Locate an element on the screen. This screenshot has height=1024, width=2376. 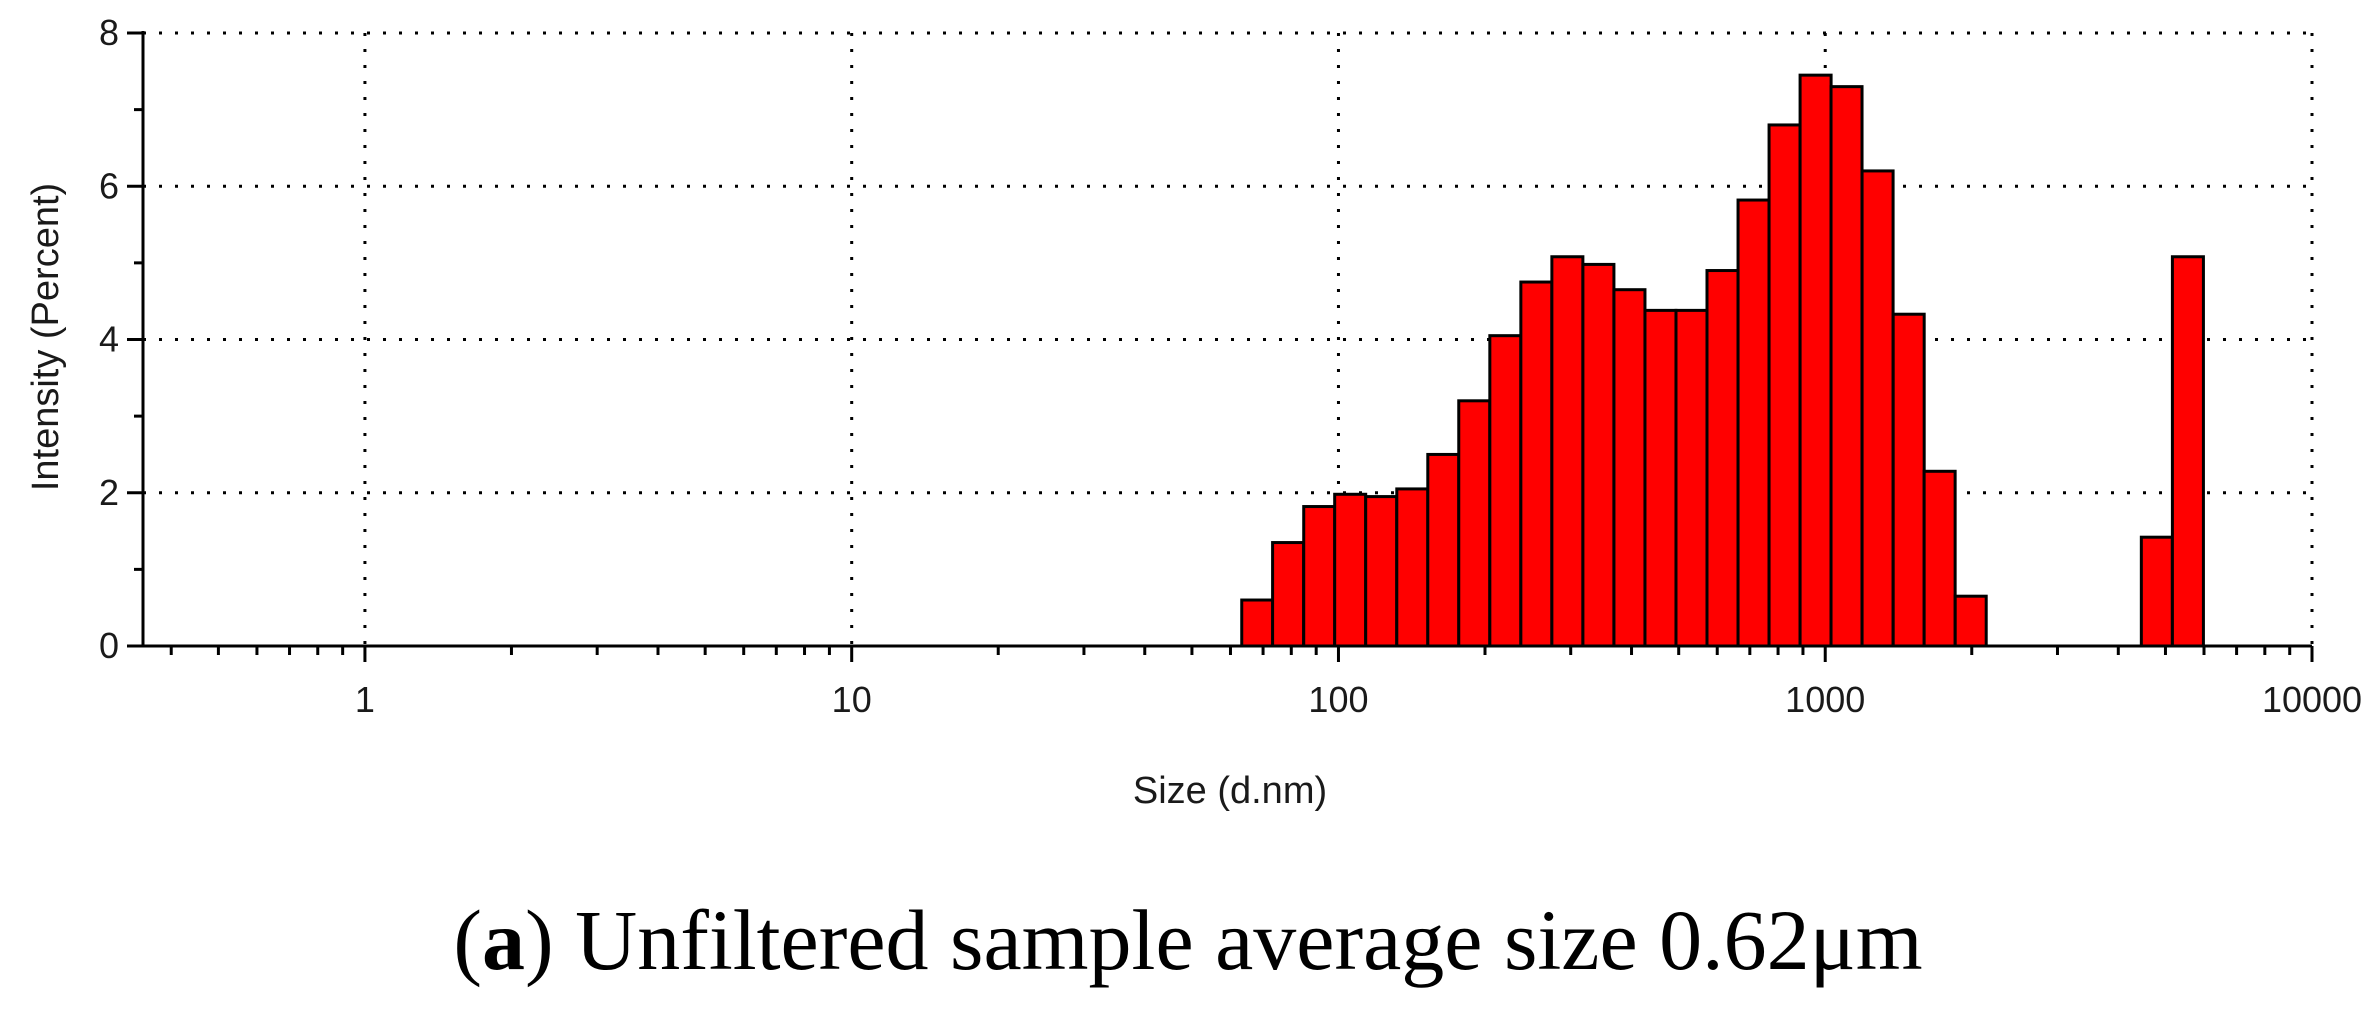
y-tick-labels: 0 2 4 6 8 is located at coordinates (109, 339).